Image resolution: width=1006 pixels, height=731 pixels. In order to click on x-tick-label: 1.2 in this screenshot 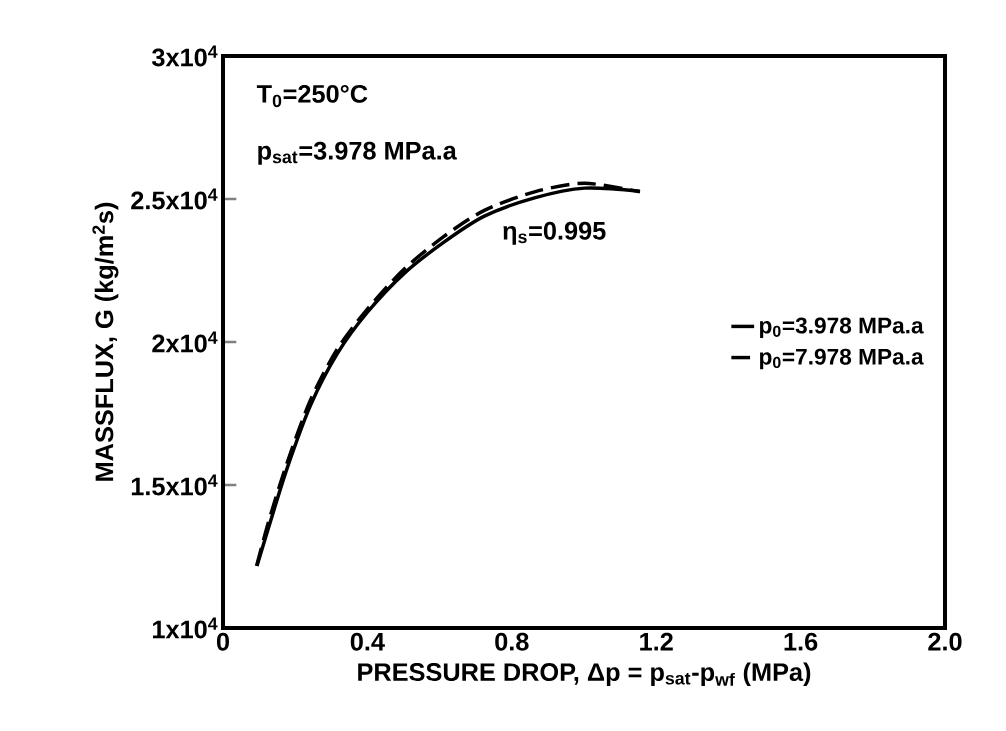, I will do `click(656, 641)`.